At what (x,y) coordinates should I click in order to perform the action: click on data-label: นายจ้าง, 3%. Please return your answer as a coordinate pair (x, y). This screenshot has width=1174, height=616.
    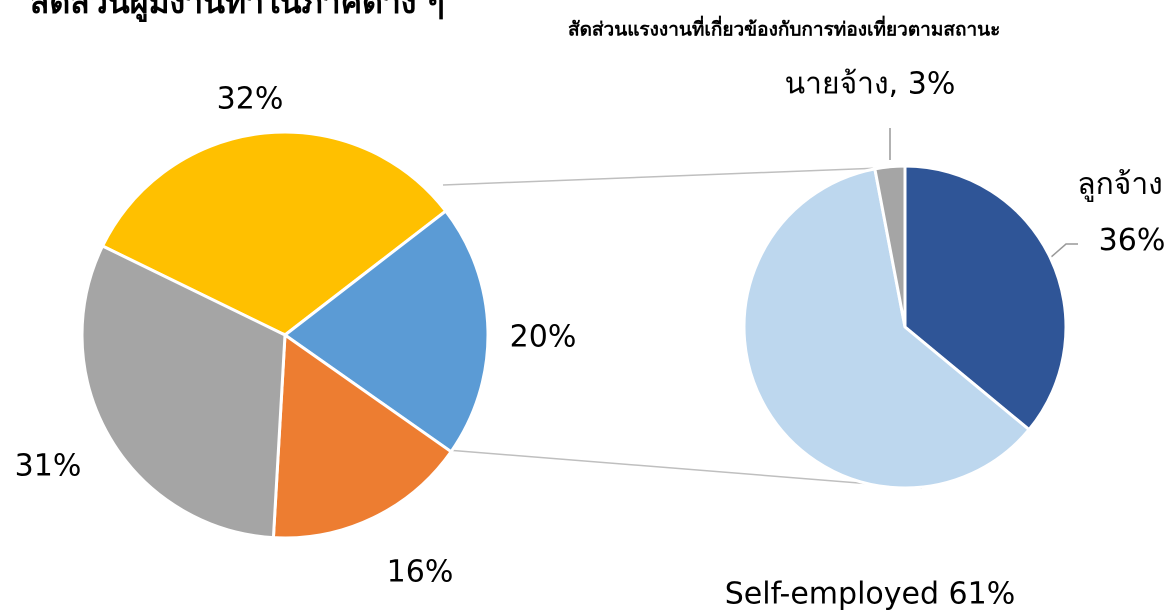
    Looking at the image, I should click on (870, 84).